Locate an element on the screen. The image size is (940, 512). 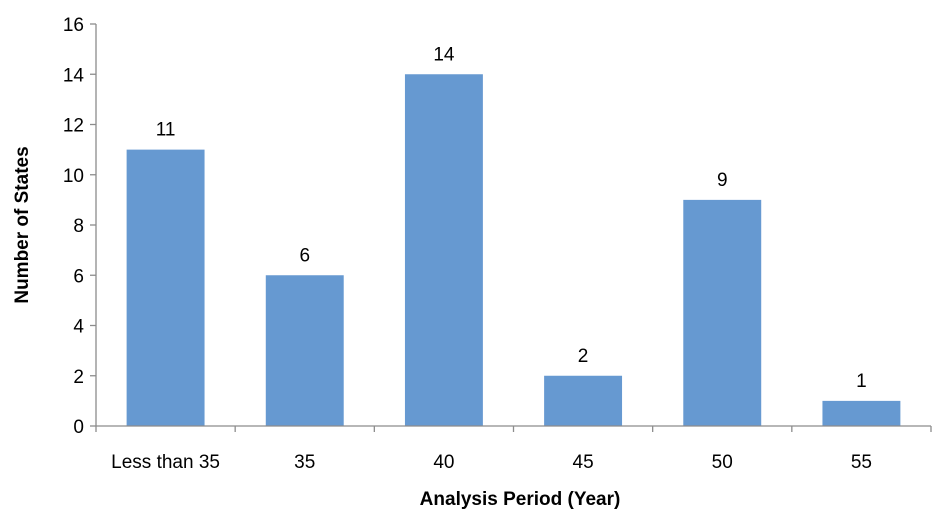
y-ticks-layer: 0 2 4 6 8 10 12 14 16 is located at coordinates (79, 226).